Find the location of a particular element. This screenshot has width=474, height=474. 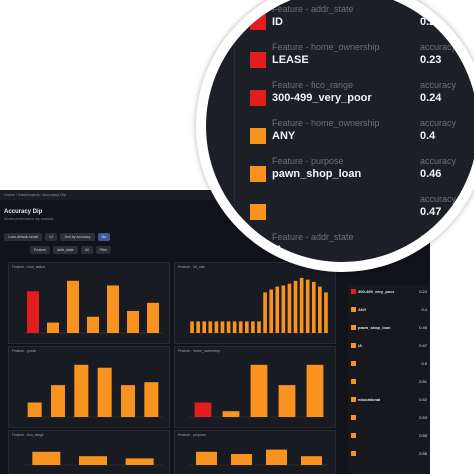

zoom-list-item: Feature - addr_state ID 0.2 is located at coordinates (362, 19).